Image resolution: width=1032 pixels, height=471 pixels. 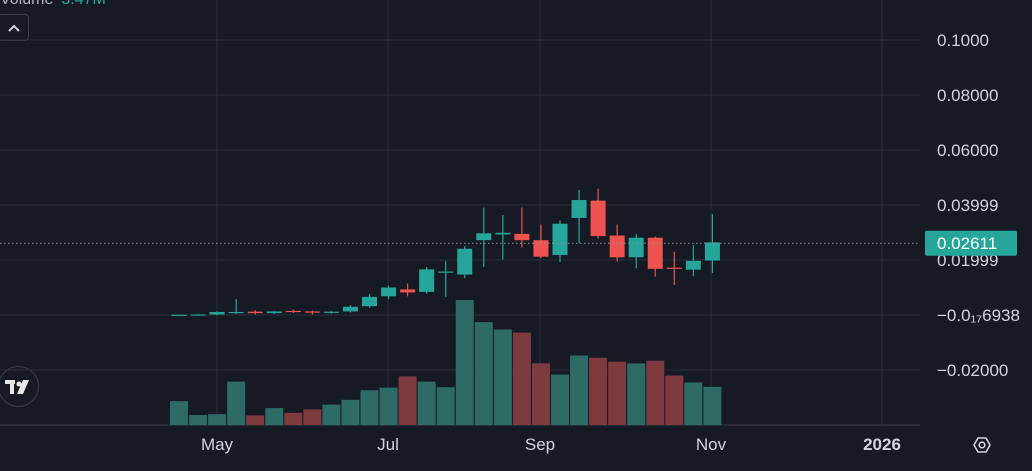 I want to click on current-price-badge, so click(x=971, y=243).